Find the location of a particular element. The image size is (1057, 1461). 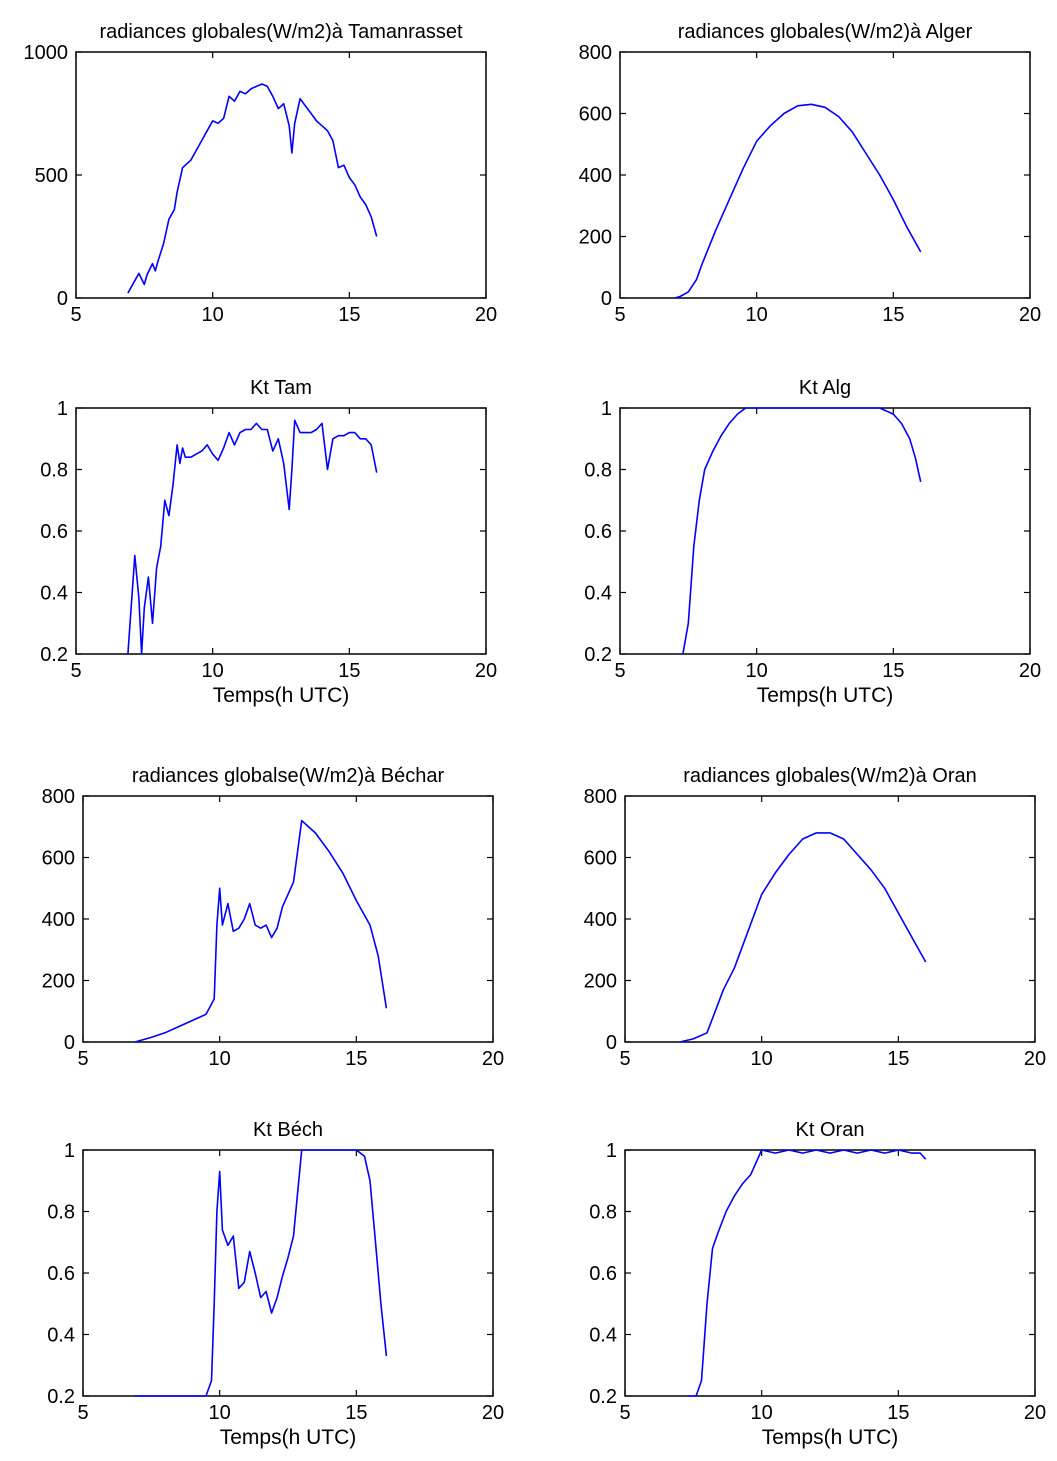

chart-title: radiances globales(W/m2)à Oran is located at coordinates (829, 776).